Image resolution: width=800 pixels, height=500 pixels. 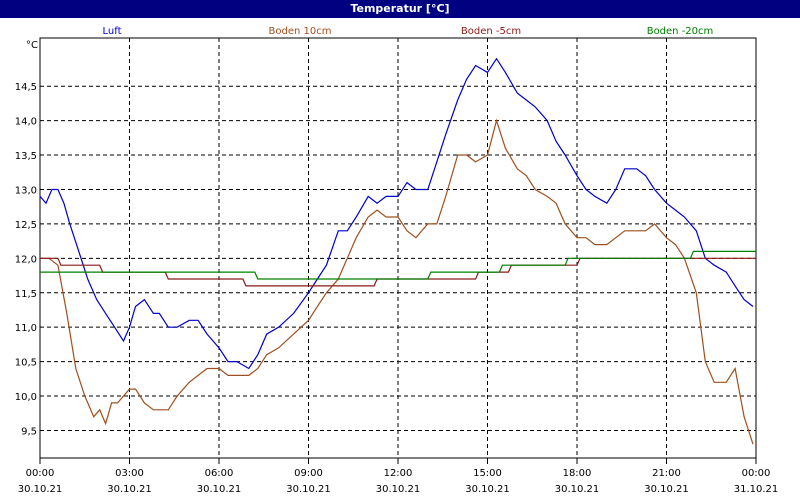 What do you see at coordinates (666, 473) in the screenshot?
I see `x-tick-time: 21:00` at bounding box center [666, 473].